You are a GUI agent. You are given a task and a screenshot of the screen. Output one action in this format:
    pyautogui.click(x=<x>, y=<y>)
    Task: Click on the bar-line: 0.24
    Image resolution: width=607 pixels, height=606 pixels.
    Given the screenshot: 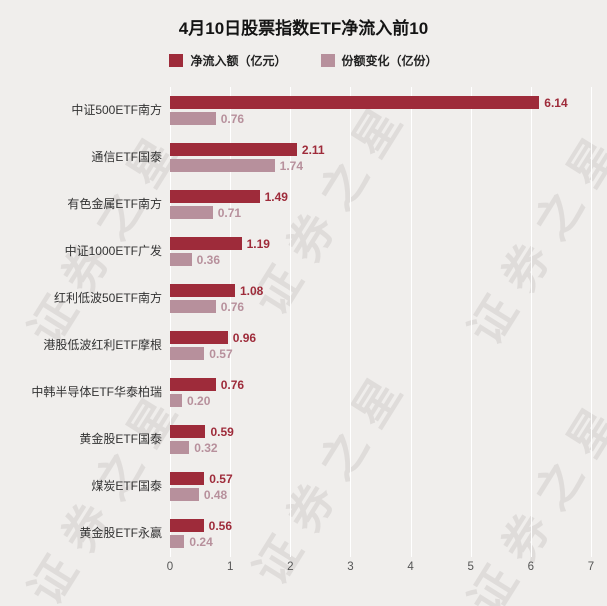 What is the action you would take?
    pyautogui.click(x=380, y=542)
    